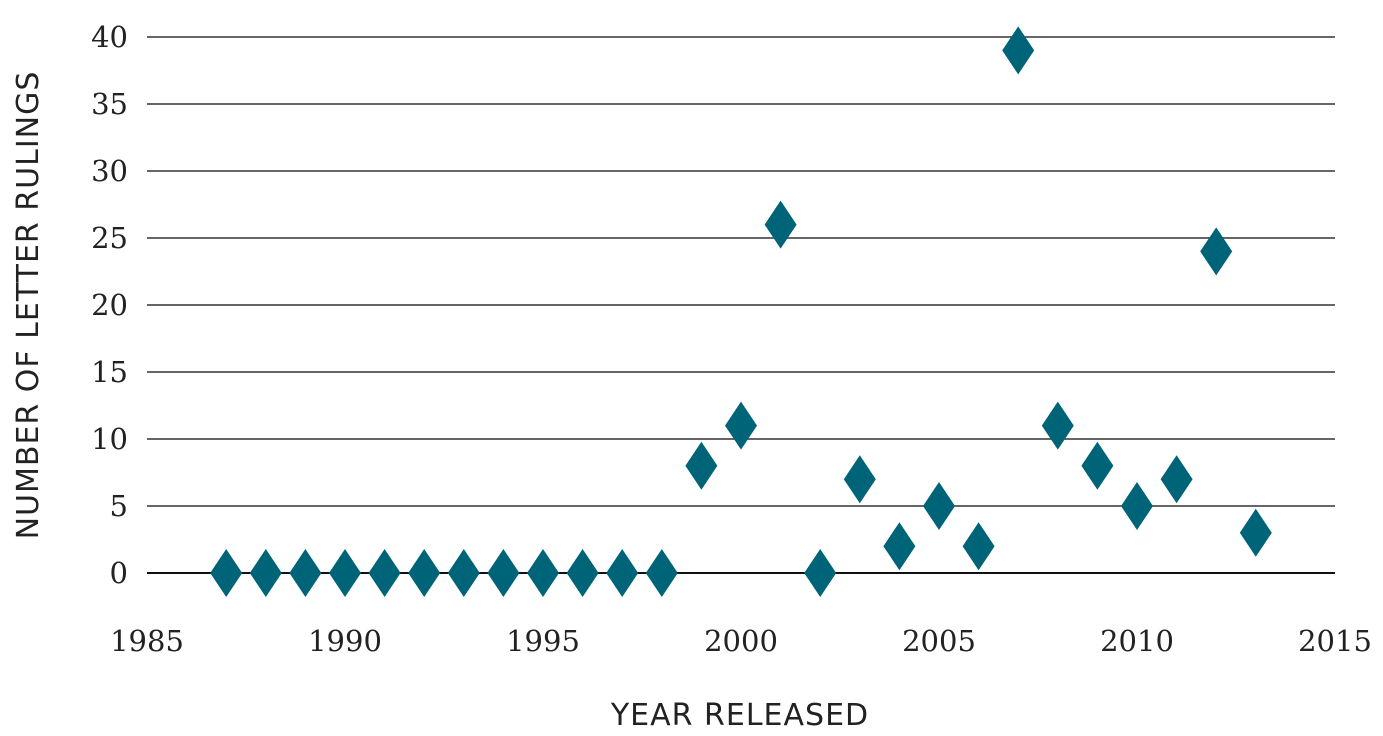 The height and width of the screenshot is (736, 1383). I want to click on x-axis-ticks: 1985 1990 1995 2000 2005 2010 2015, so click(741, 641).